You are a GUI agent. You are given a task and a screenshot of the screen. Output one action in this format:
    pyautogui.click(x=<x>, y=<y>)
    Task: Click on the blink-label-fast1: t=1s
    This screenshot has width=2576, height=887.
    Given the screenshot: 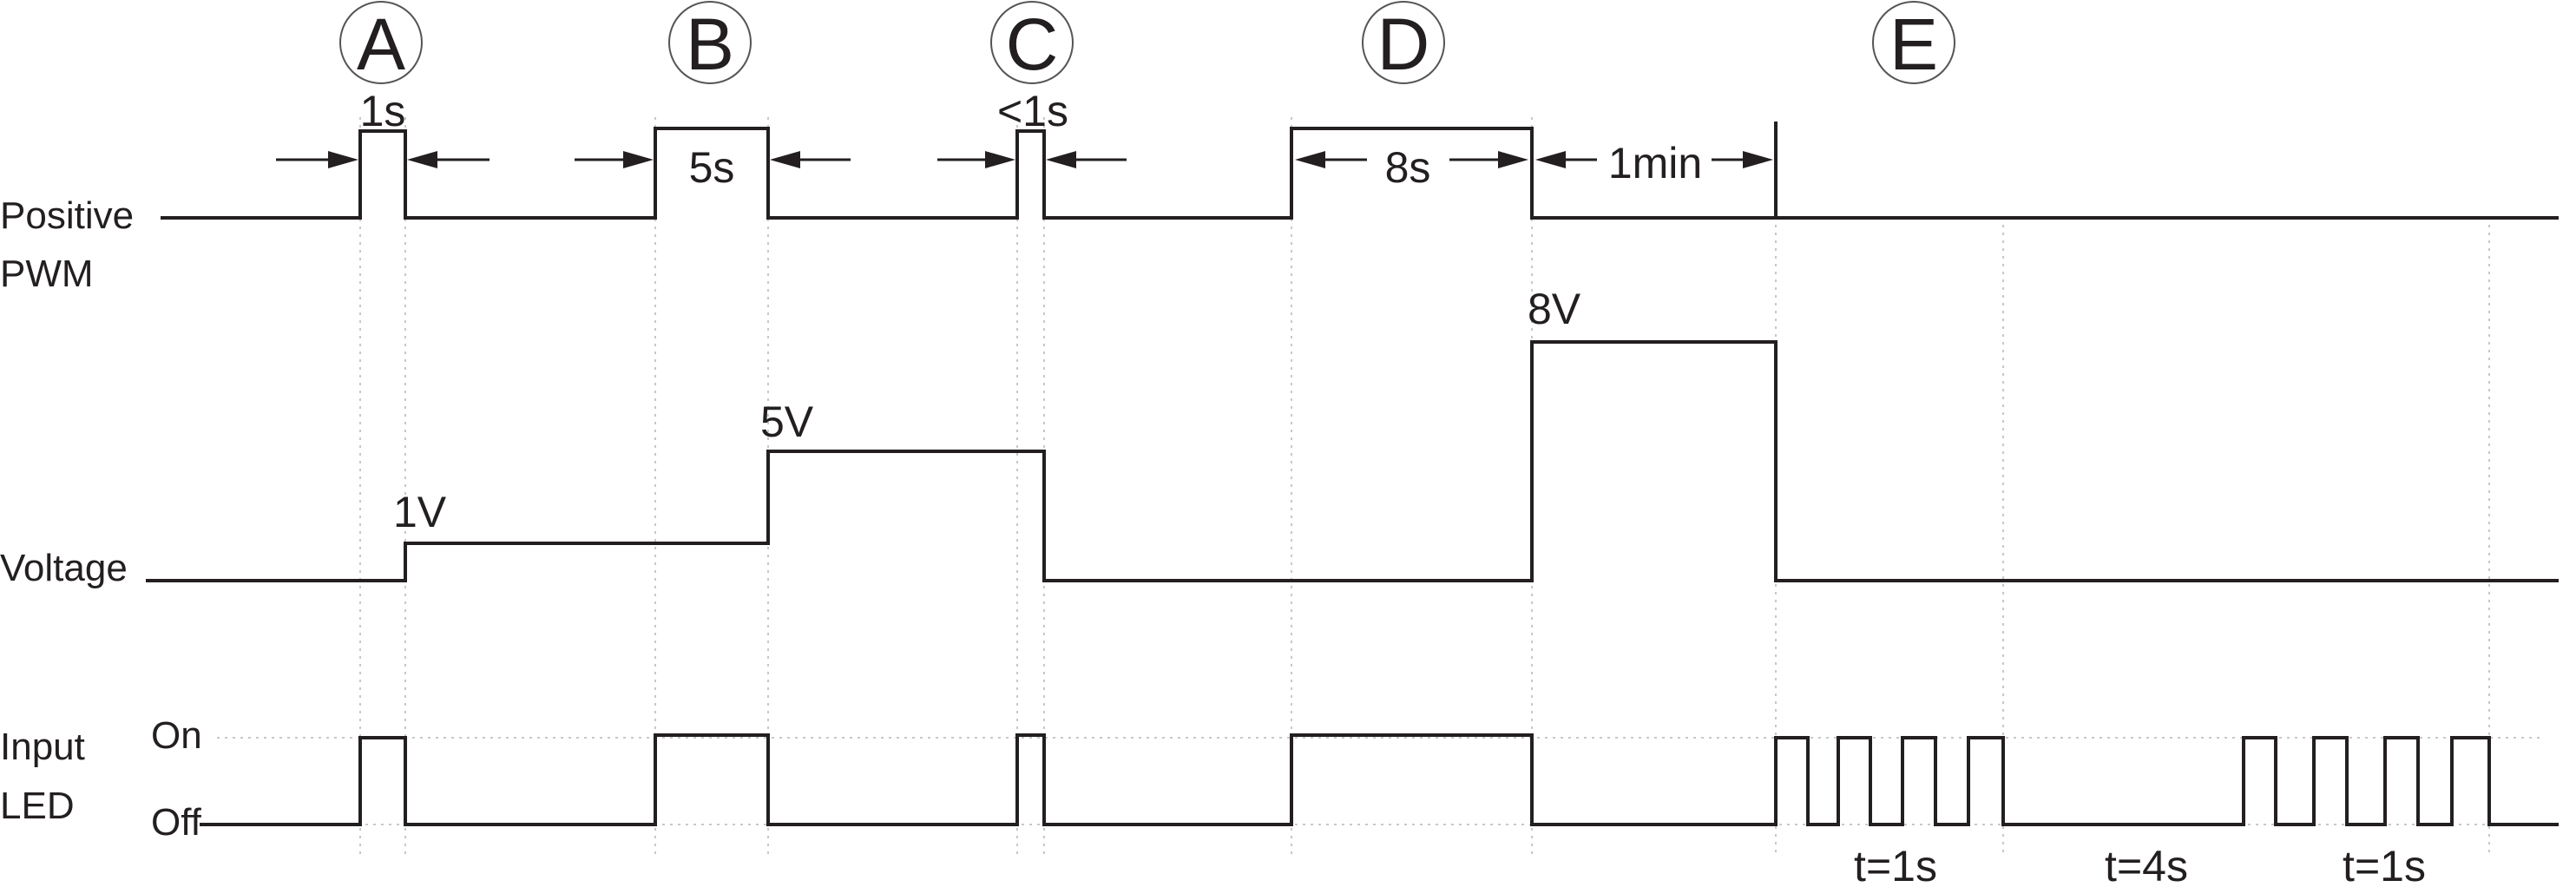 What is the action you would take?
    pyautogui.click(x=1895, y=864)
    